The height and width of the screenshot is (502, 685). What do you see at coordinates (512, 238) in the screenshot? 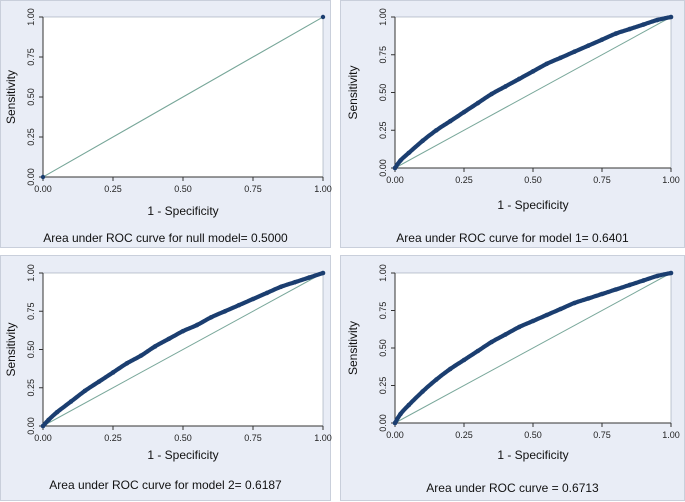
I see `auc-caption-model-1: Area under ROC curve for model 1= 0.6401` at bounding box center [512, 238].